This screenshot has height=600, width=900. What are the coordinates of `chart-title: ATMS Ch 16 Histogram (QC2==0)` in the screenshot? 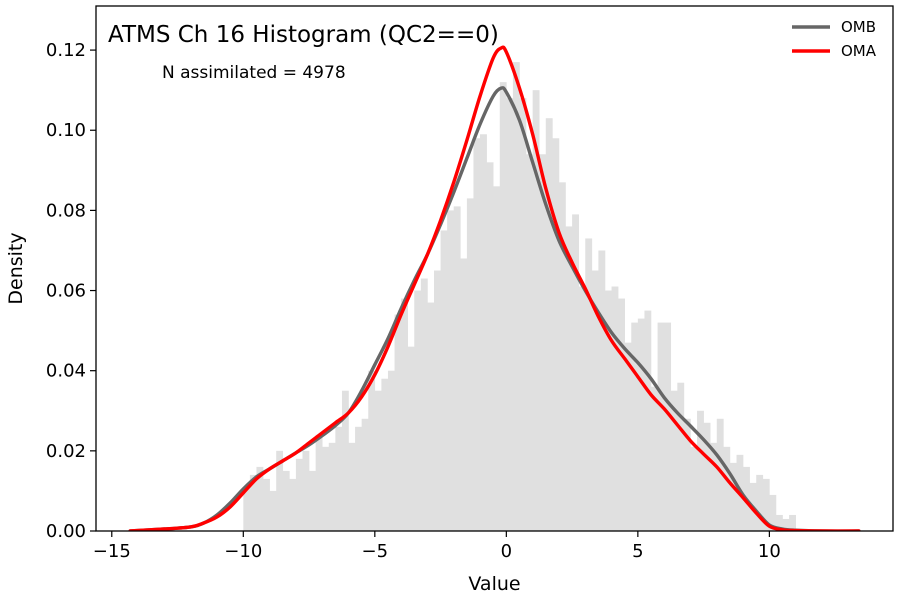 It's located at (303, 35).